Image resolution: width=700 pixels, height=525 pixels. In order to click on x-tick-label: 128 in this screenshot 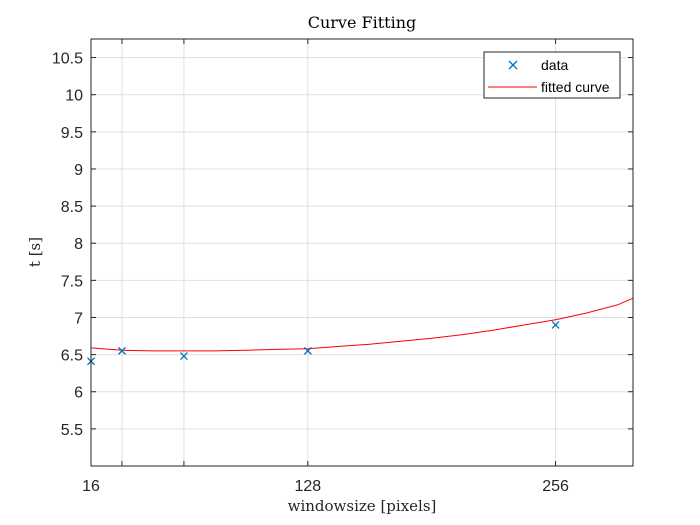, I will do `click(307, 486)`.